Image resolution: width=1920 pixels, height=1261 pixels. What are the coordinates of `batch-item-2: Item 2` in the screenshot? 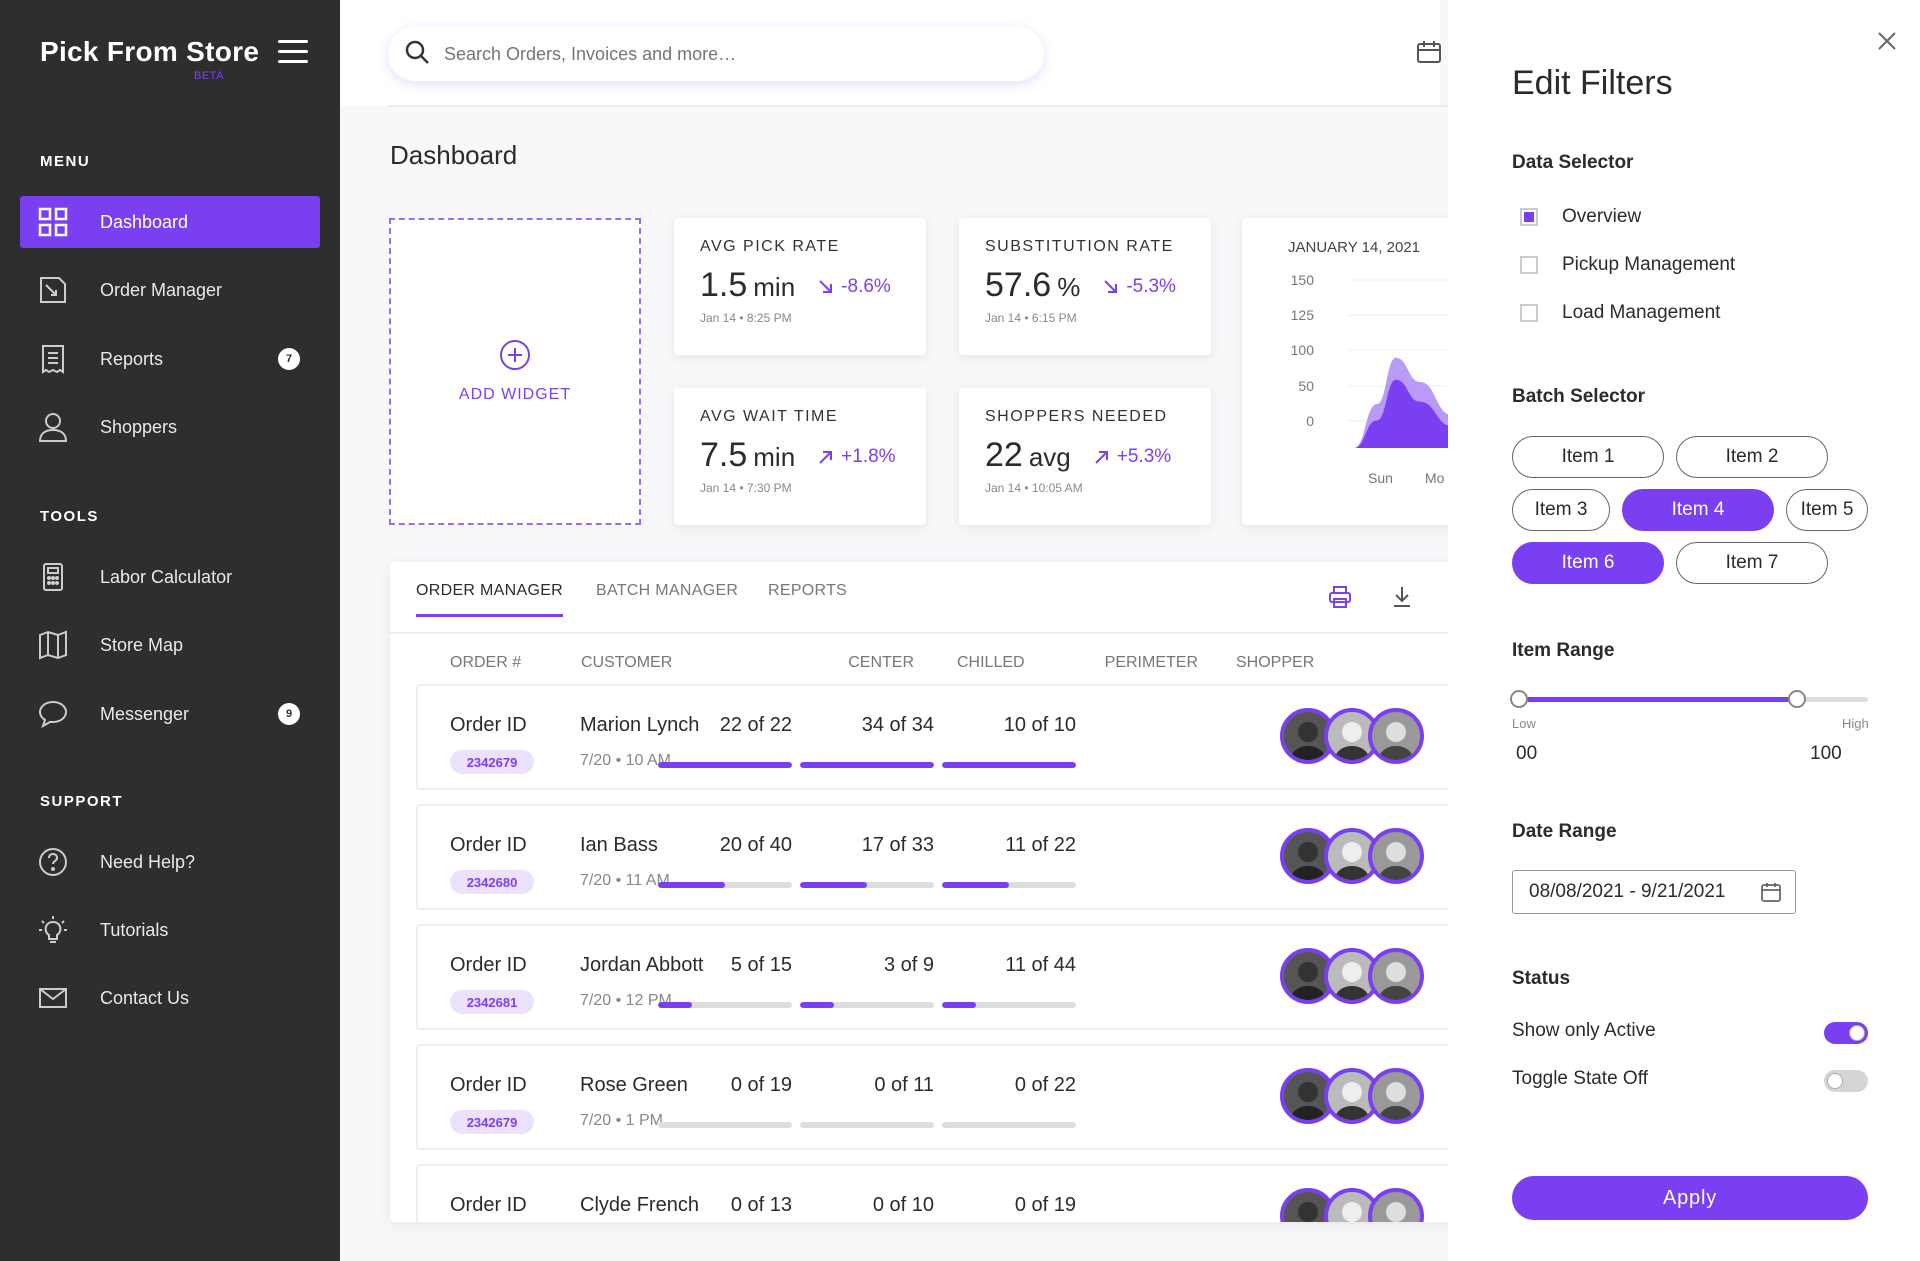 It's located at (1752, 457).